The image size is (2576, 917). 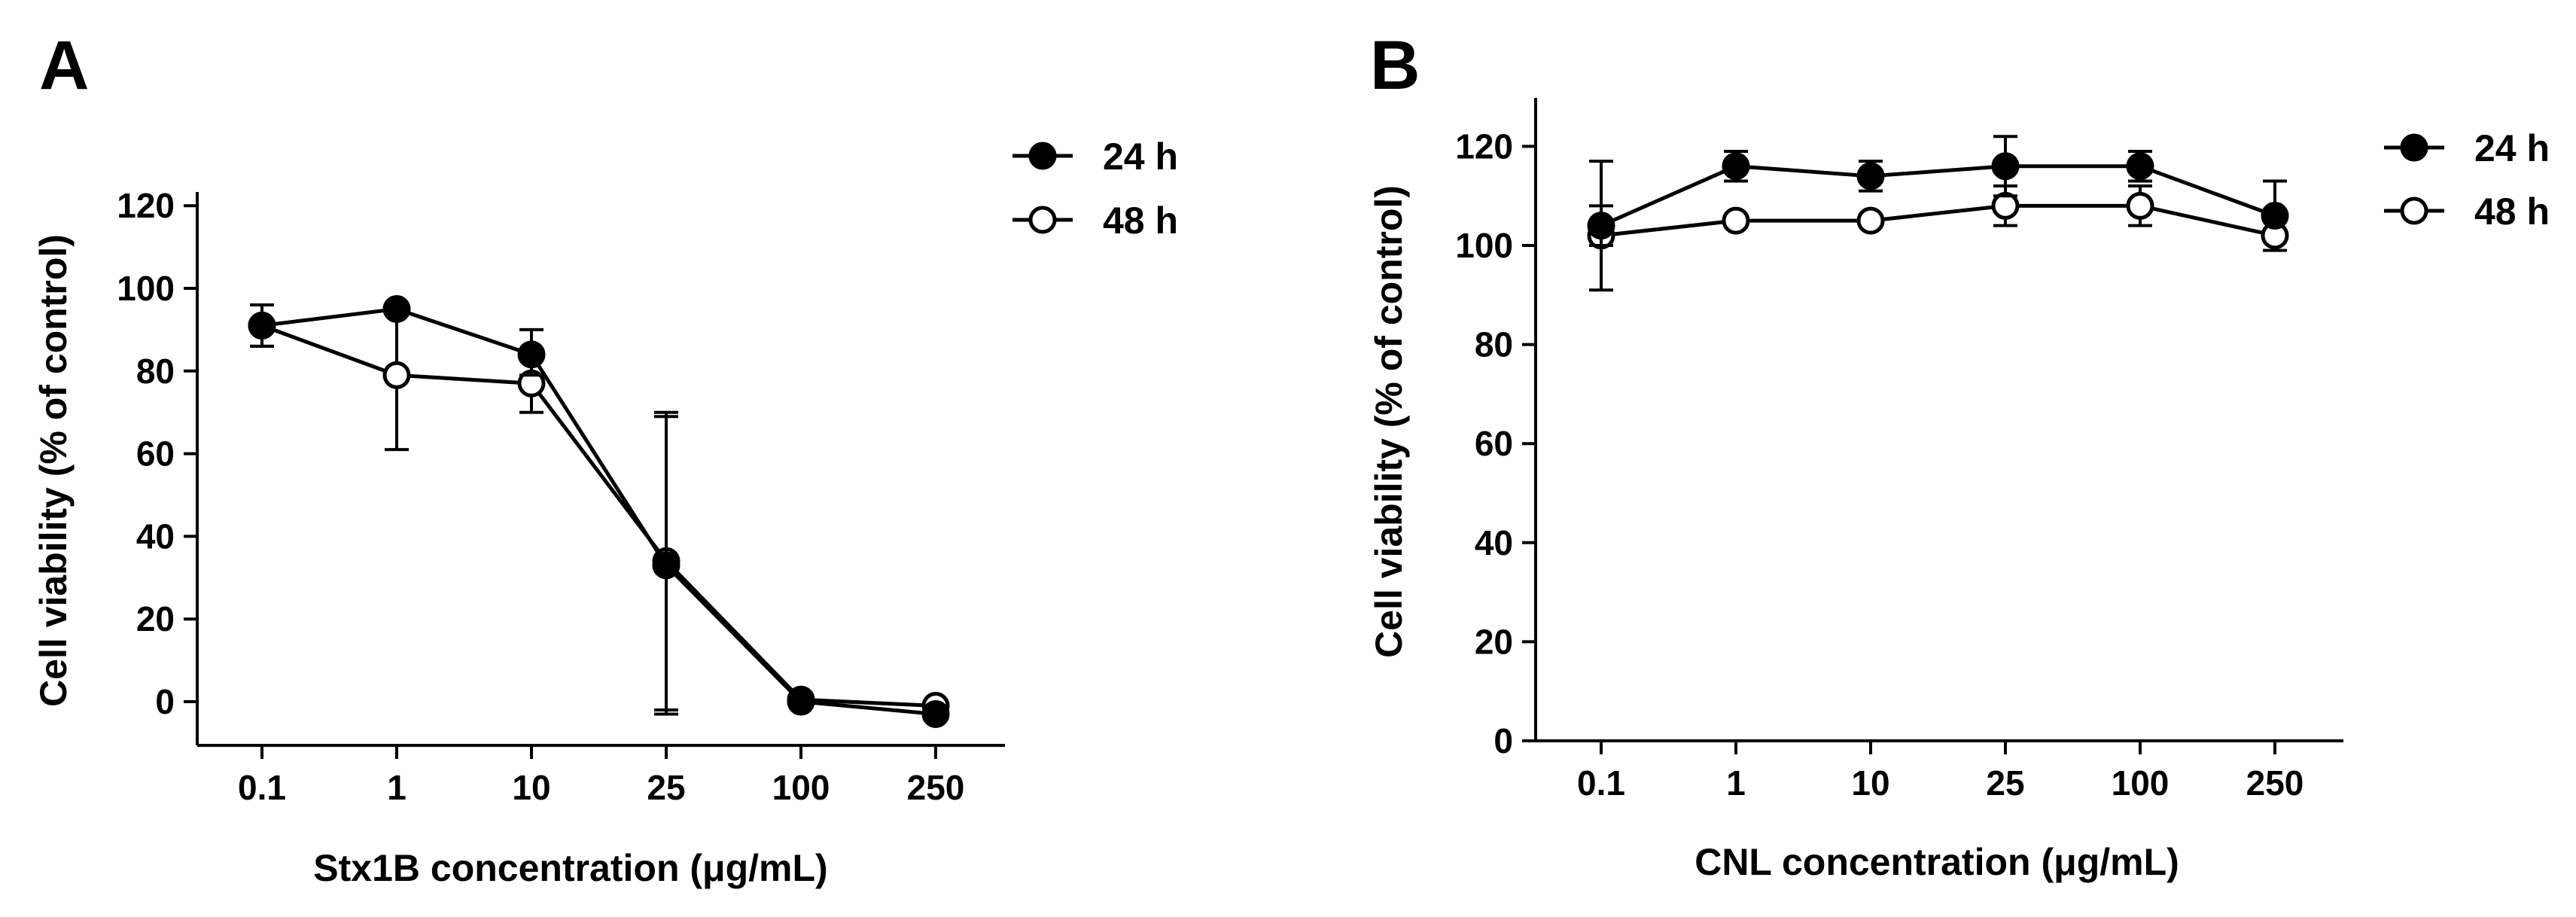 What do you see at coordinates (1494, 344) in the screenshot?
I see `panel-b-y-tick-label: 80` at bounding box center [1494, 344].